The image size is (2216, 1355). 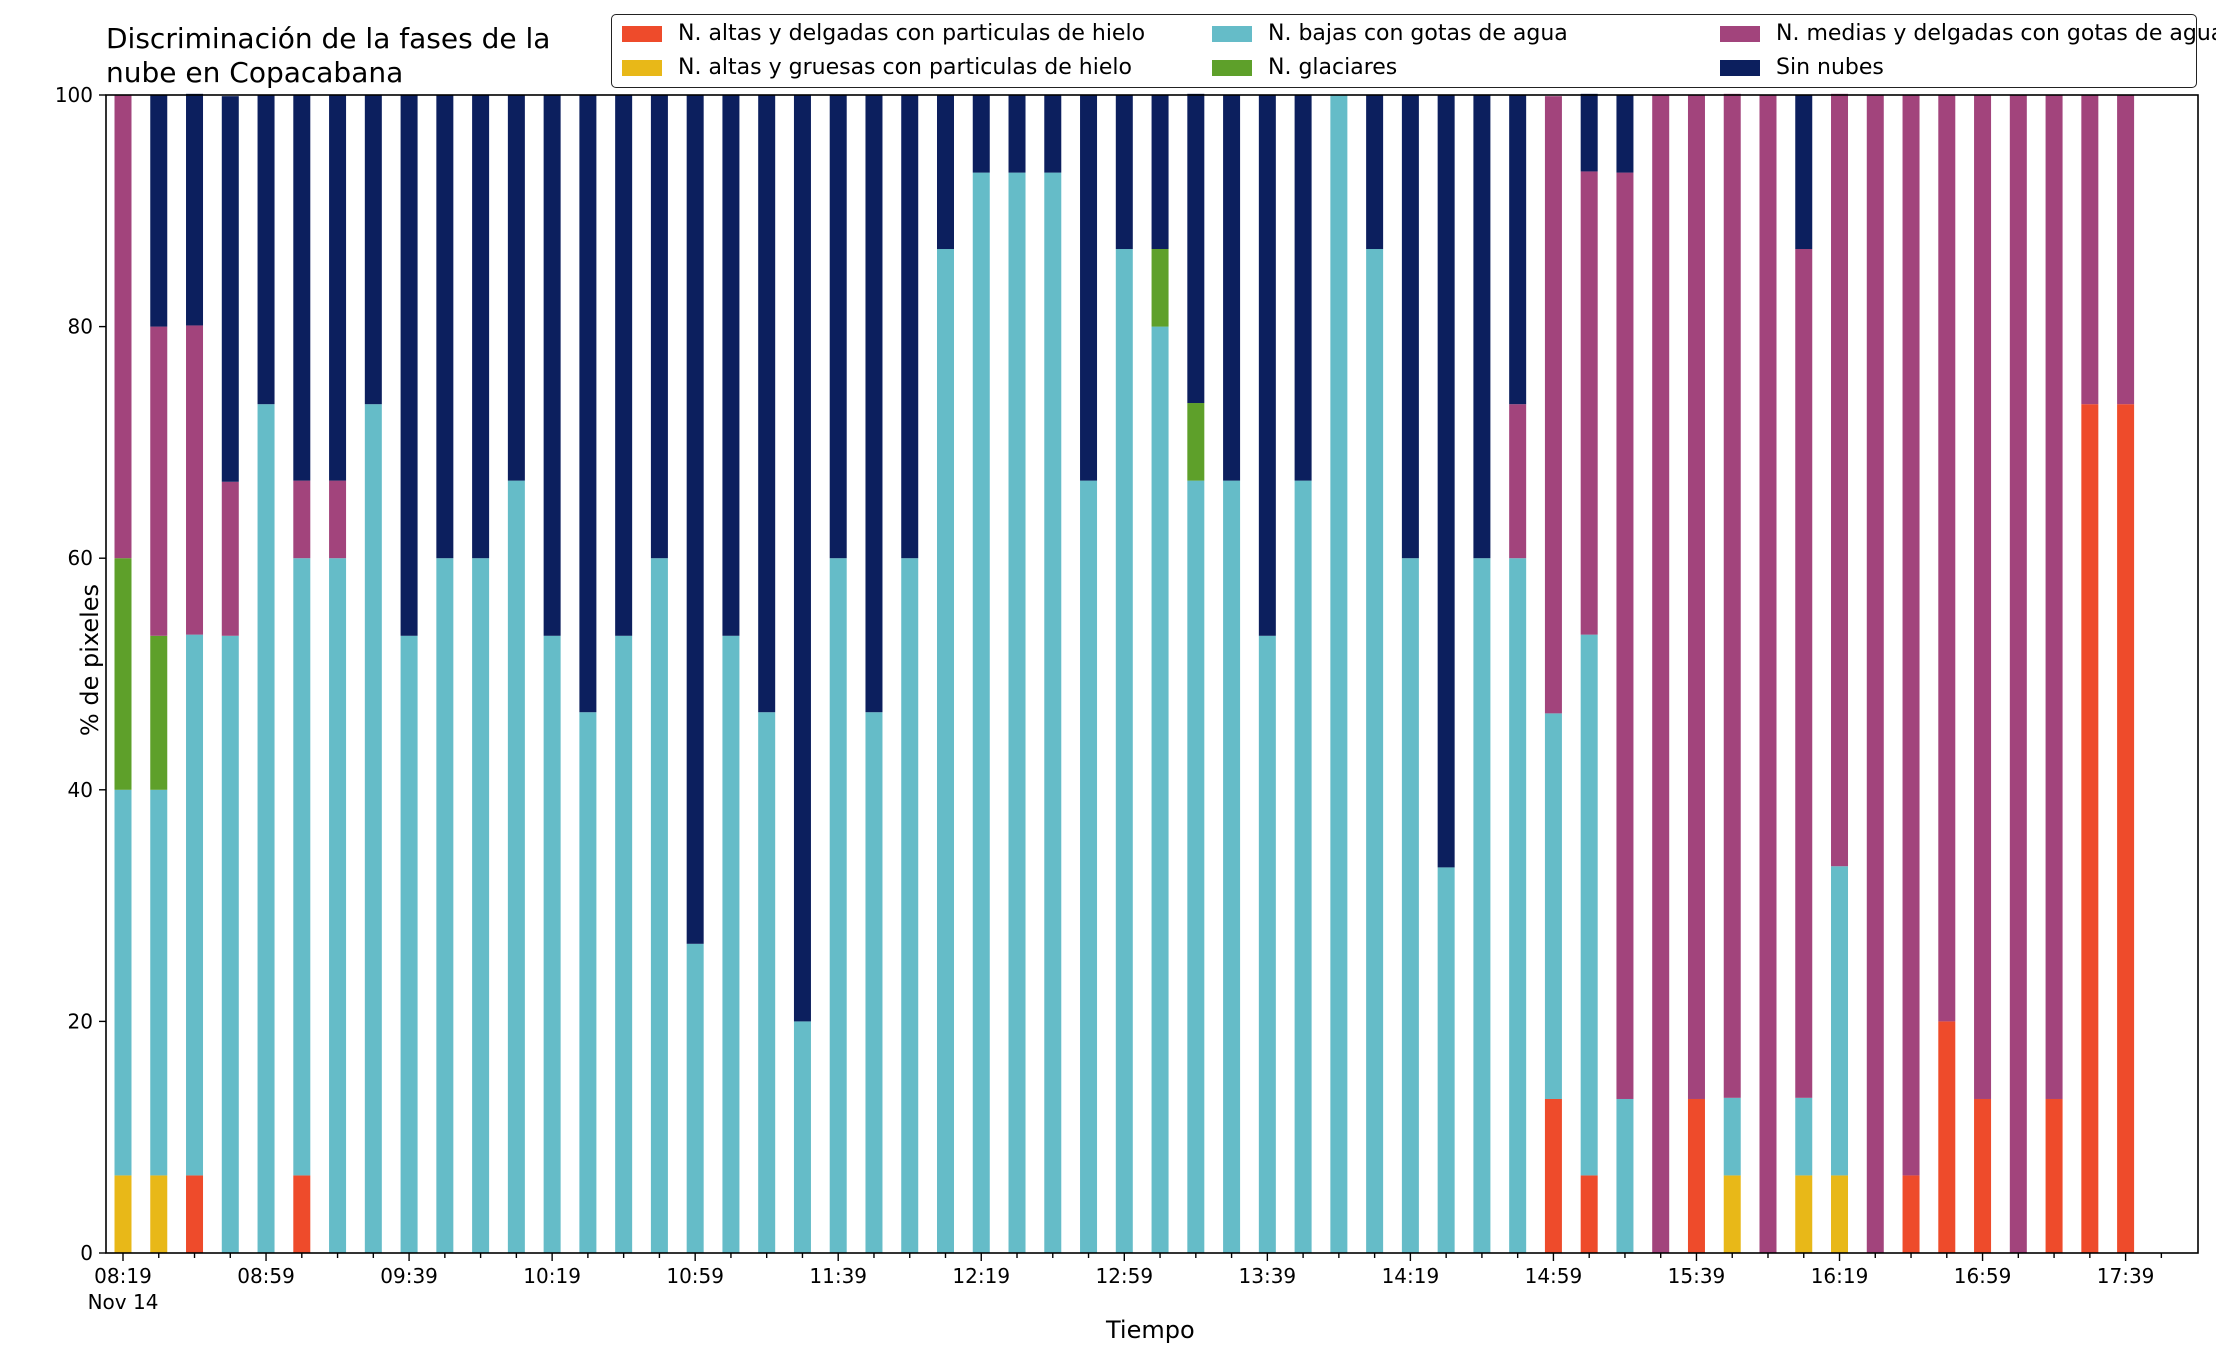 What do you see at coordinates (1732, 1136) in the screenshot?
I see `bar-low_water-15:49` at bounding box center [1732, 1136].